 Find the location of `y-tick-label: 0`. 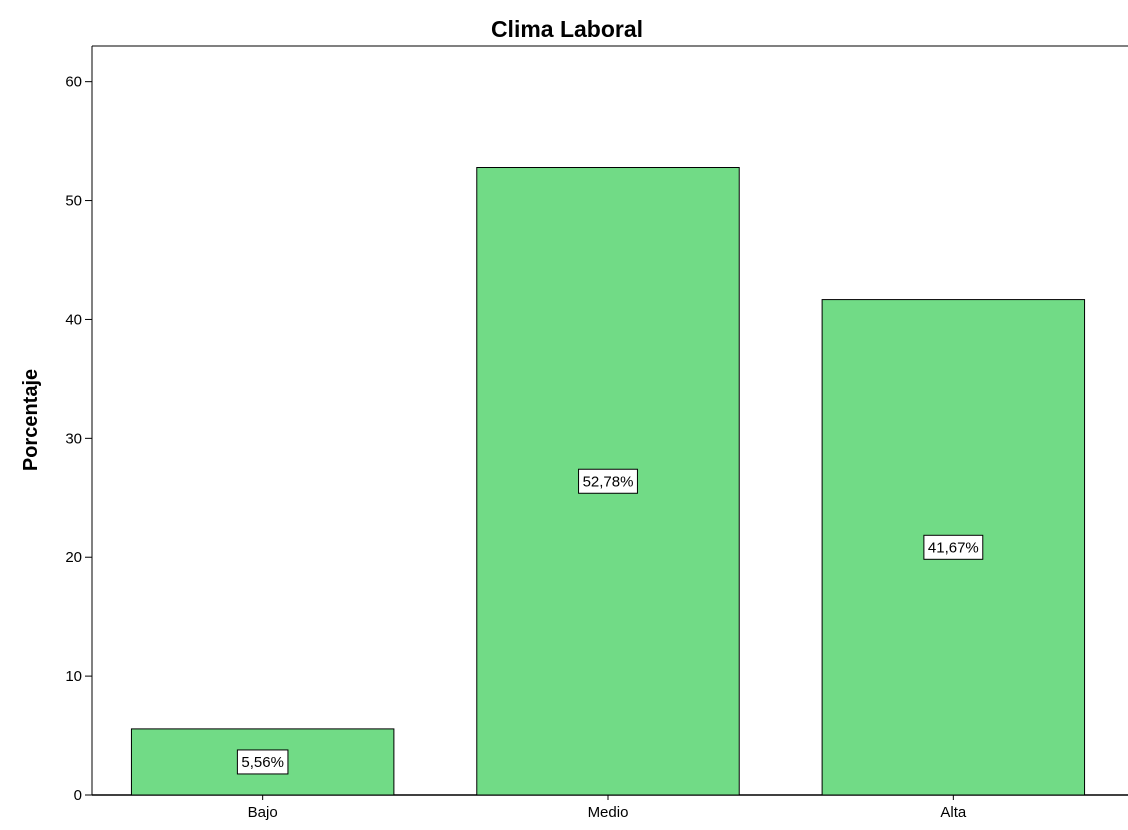

y-tick-label: 0 is located at coordinates (78, 795).